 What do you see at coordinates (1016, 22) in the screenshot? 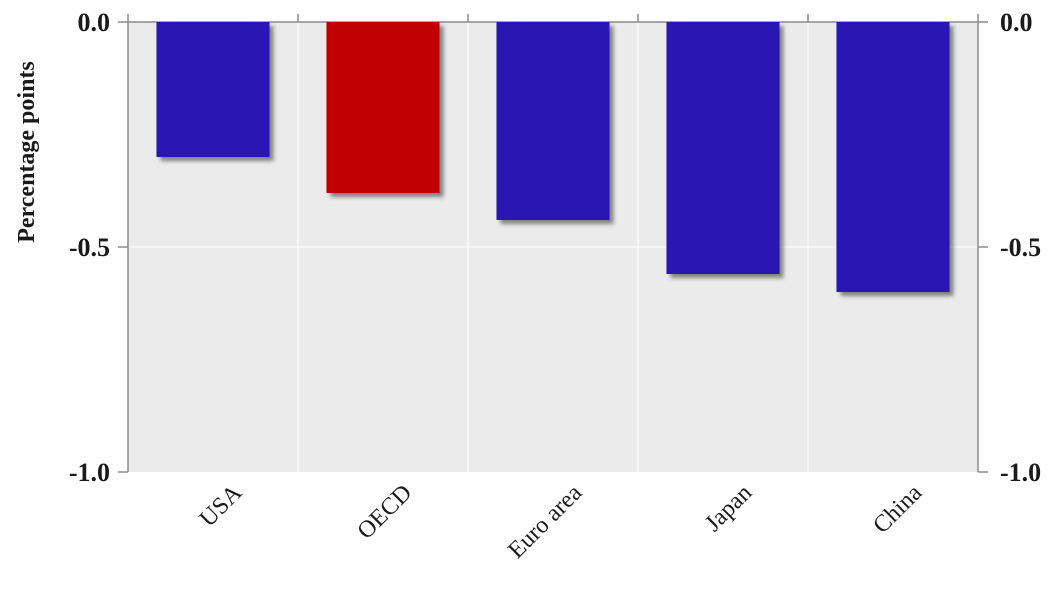
I see `y-tick-label-right: 0.0` at bounding box center [1016, 22].